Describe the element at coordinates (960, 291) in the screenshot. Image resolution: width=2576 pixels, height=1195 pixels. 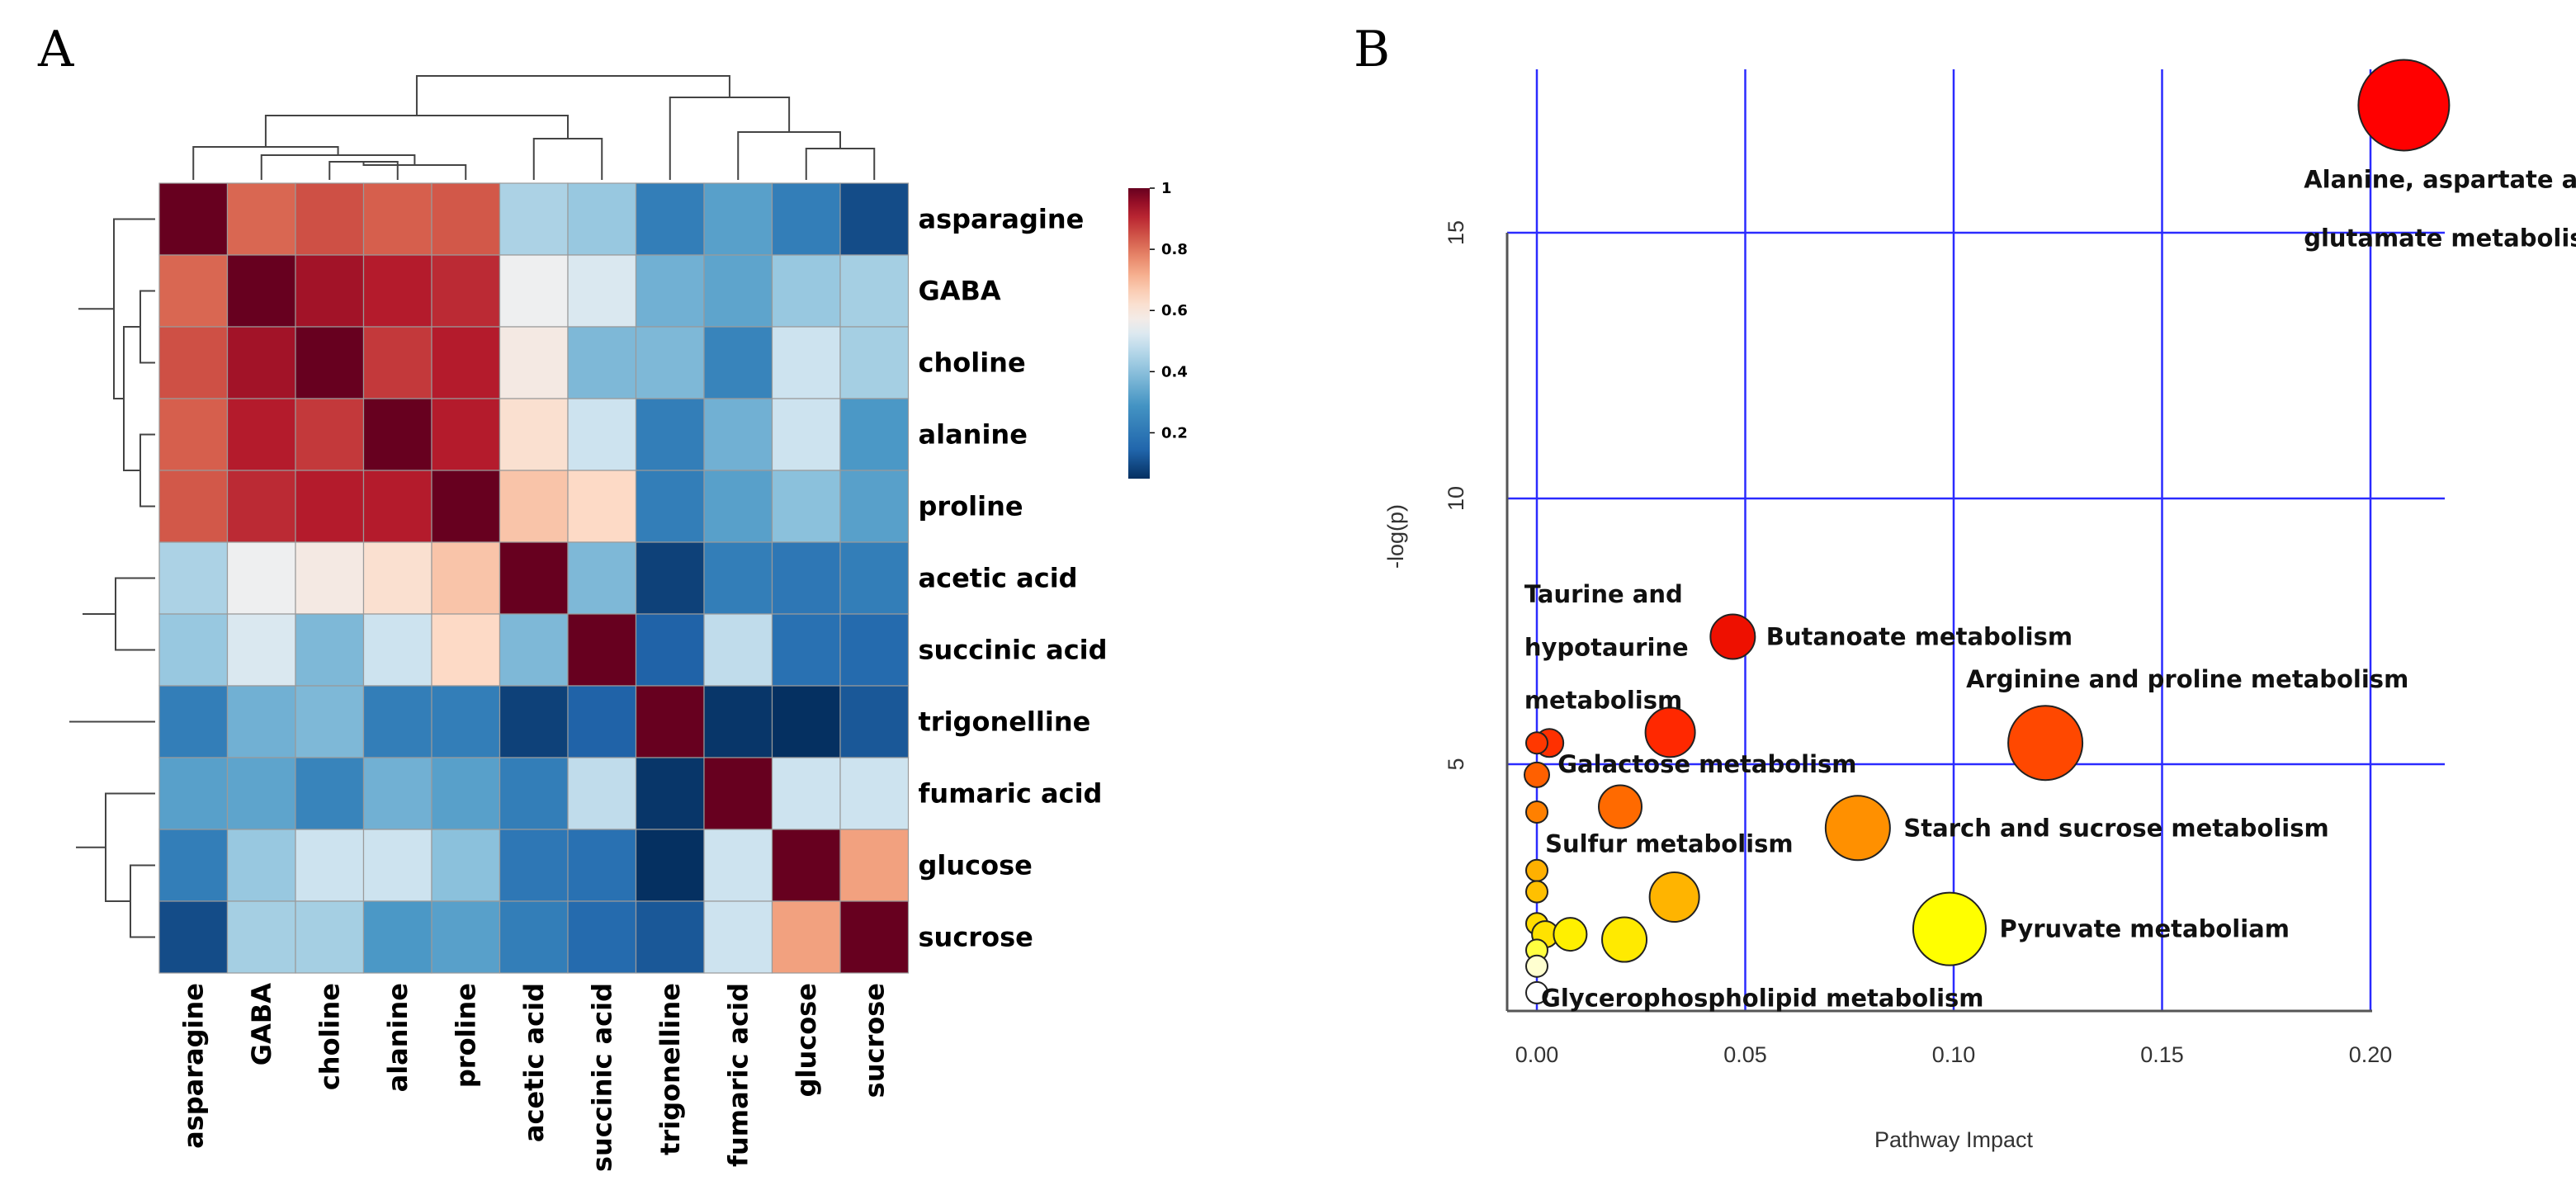
I see `heatmap-row-label: GABA` at that location.